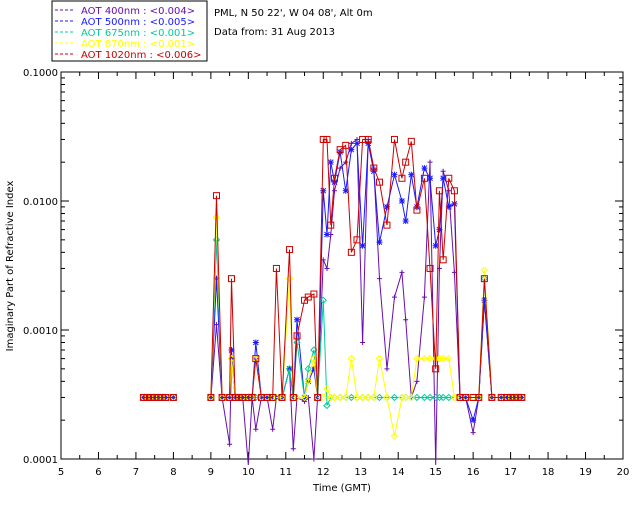 This screenshot has height=512, width=640. I want to click on x-tick-label: 16, so click(473, 472).